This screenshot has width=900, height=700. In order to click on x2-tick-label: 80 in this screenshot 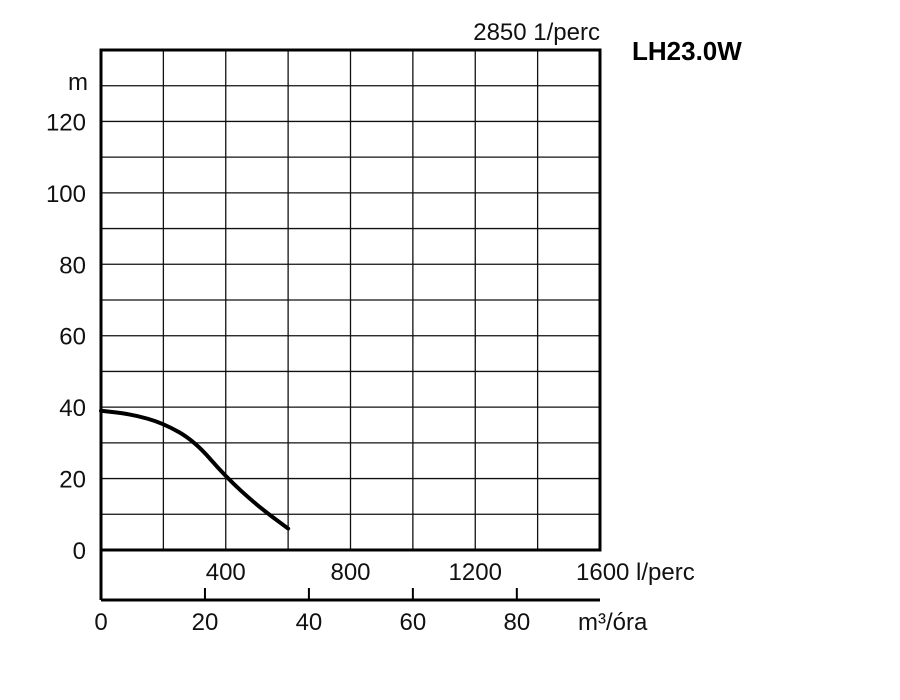, I will do `click(516, 622)`.